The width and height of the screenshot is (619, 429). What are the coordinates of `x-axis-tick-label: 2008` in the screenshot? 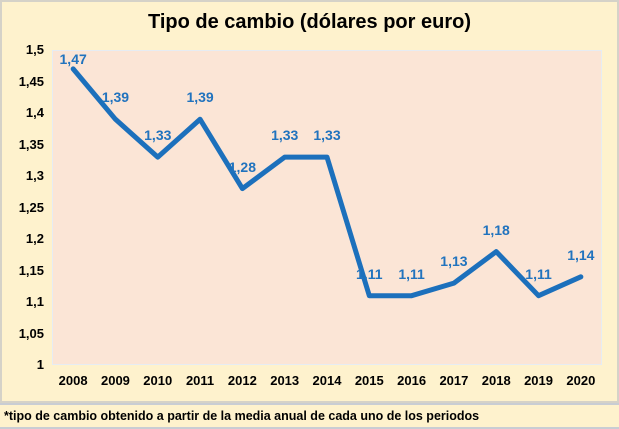 It's located at (73, 380).